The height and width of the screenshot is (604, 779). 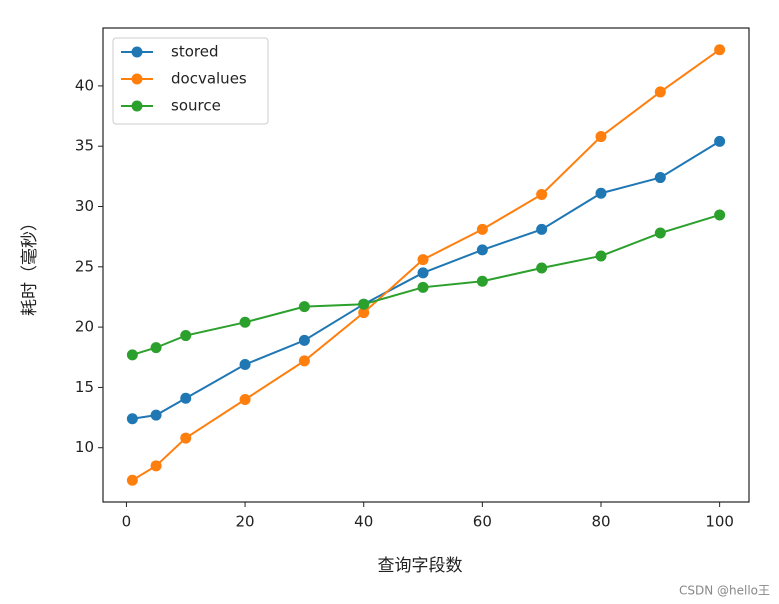 I want to click on legend-box, so click(x=190, y=81).